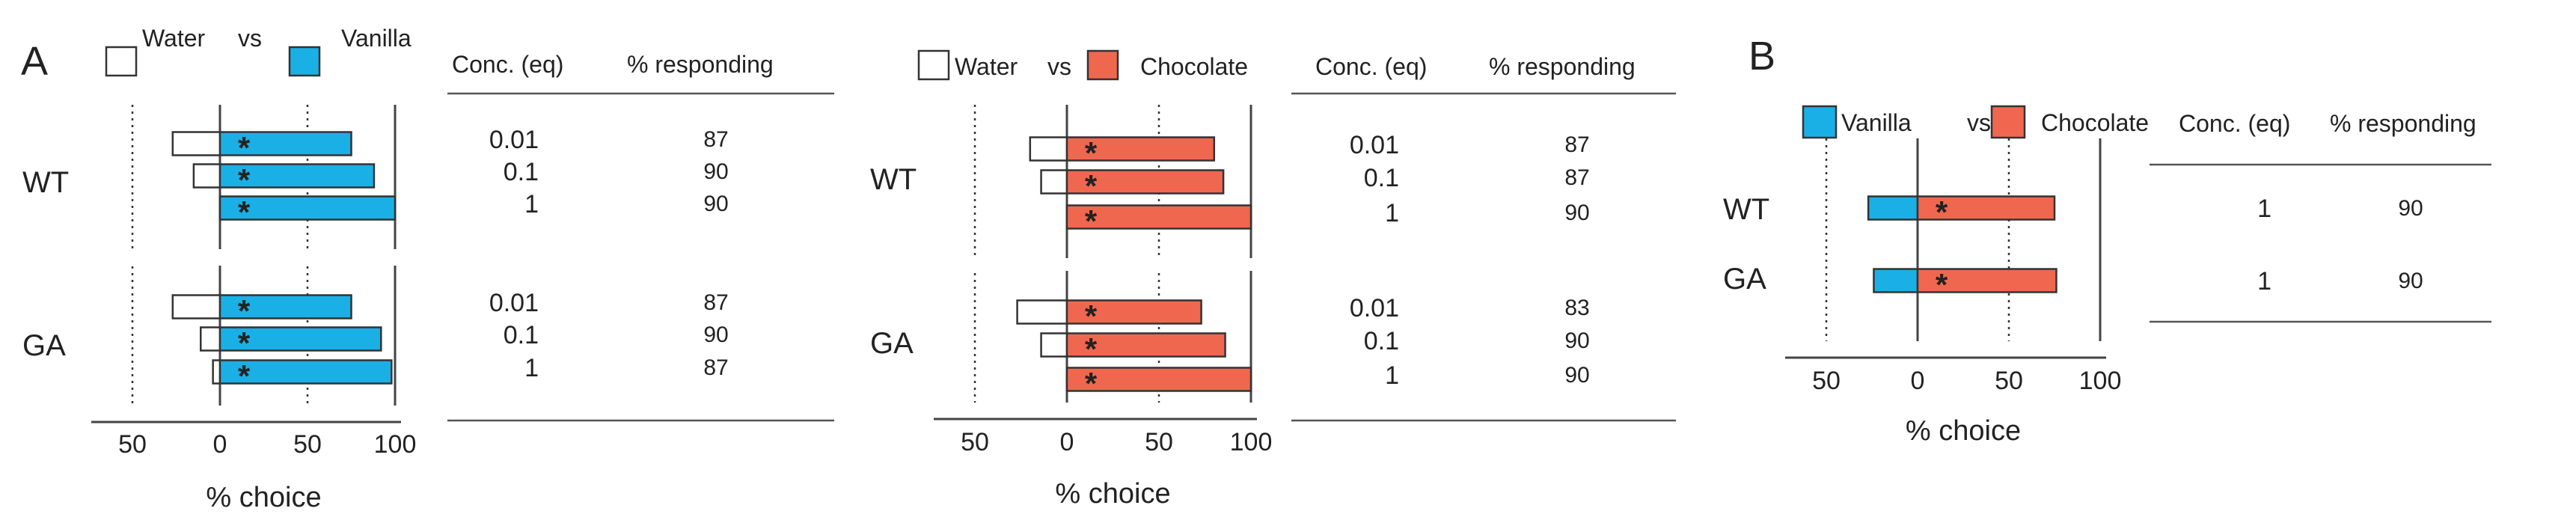 The image size is (2576, 526). I want to click on bar-left-vanilla, so click(1896, 280).